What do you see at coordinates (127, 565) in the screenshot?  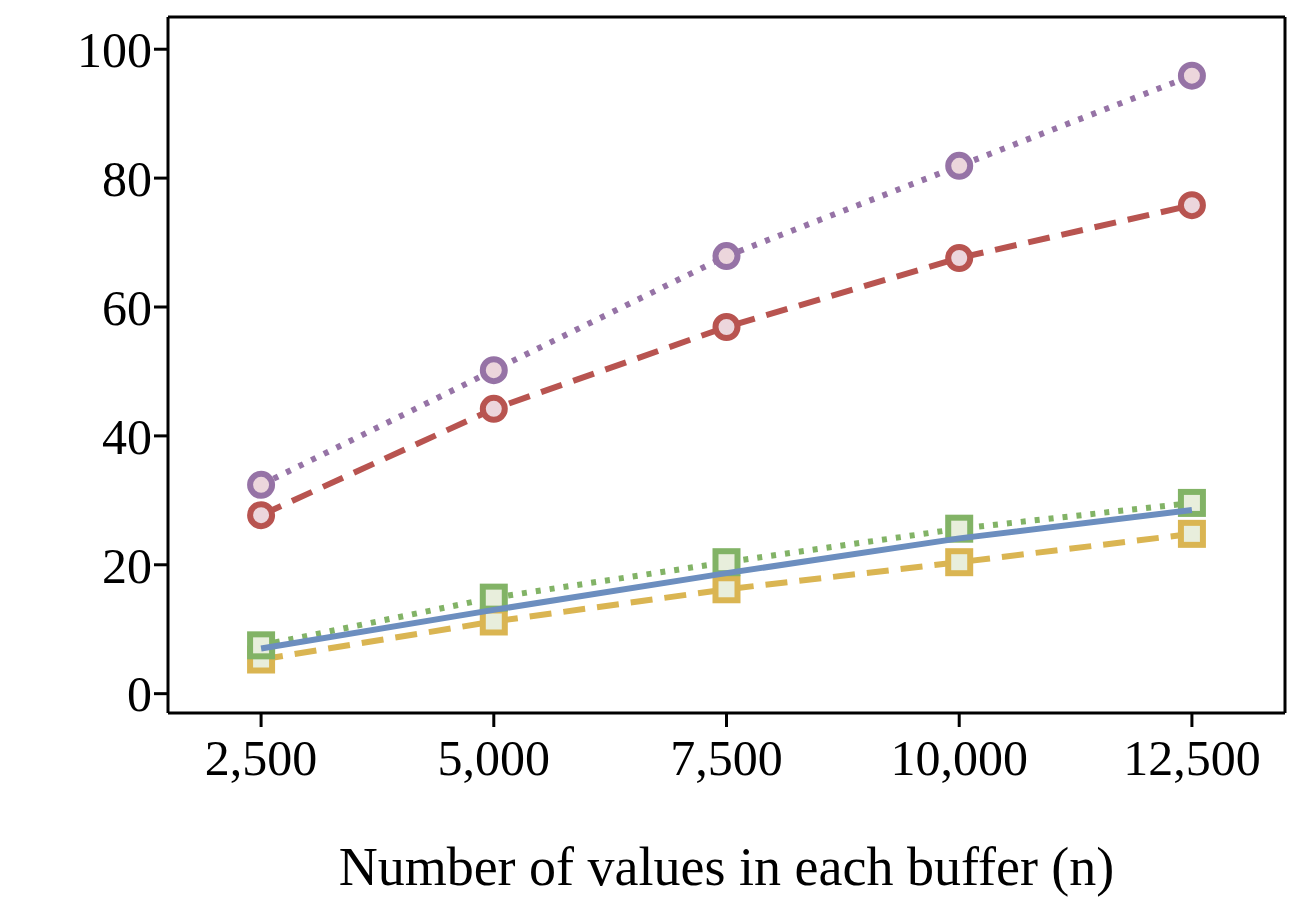 I see `y-tick-label: 20` at bounding box center [127, 565].